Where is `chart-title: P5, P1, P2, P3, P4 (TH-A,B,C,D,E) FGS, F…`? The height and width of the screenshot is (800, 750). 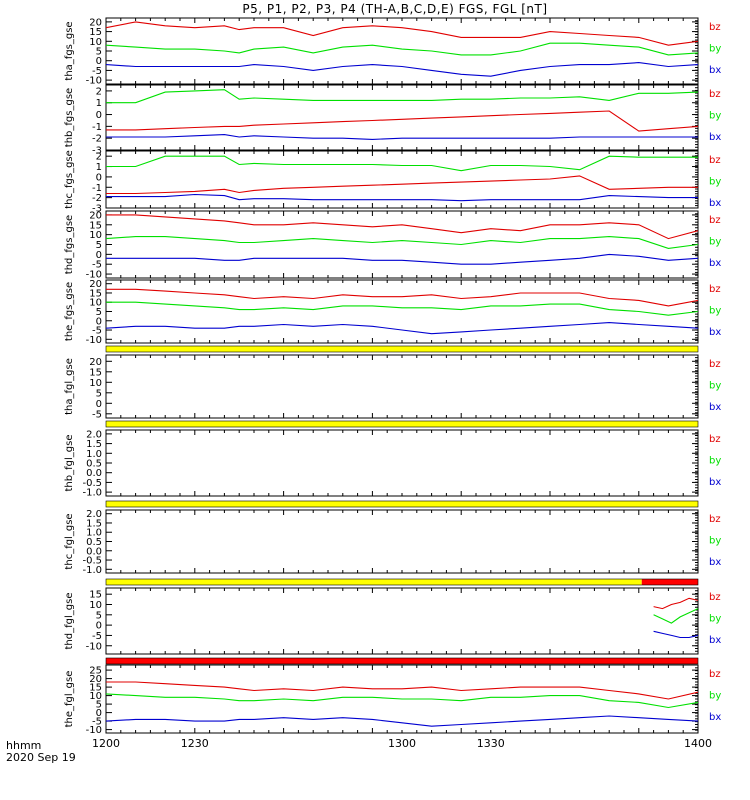
chart-title: P5, P1, P2, P3, P4 (TH-A,B,C,D,E) FGS, F… is located at coordinates (395, 9).